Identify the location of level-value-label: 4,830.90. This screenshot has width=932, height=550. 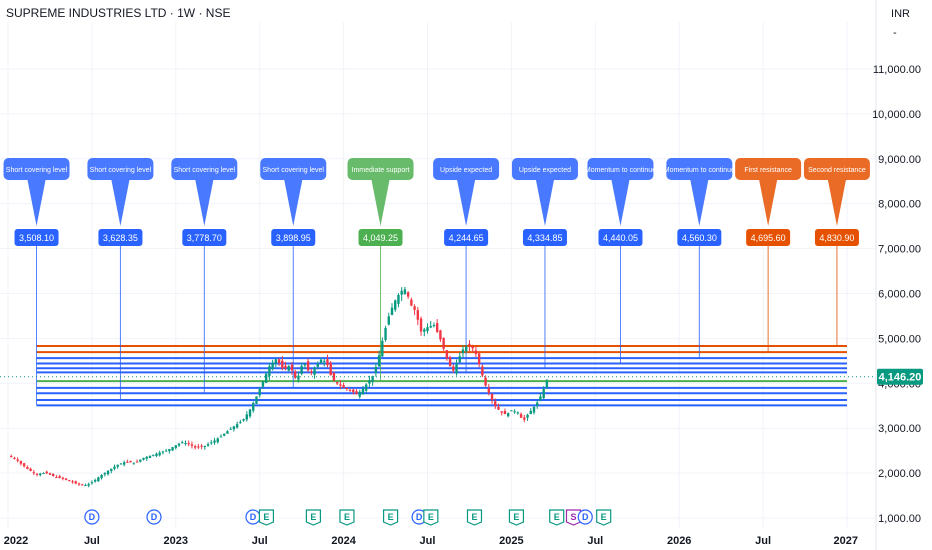
(836, 238).